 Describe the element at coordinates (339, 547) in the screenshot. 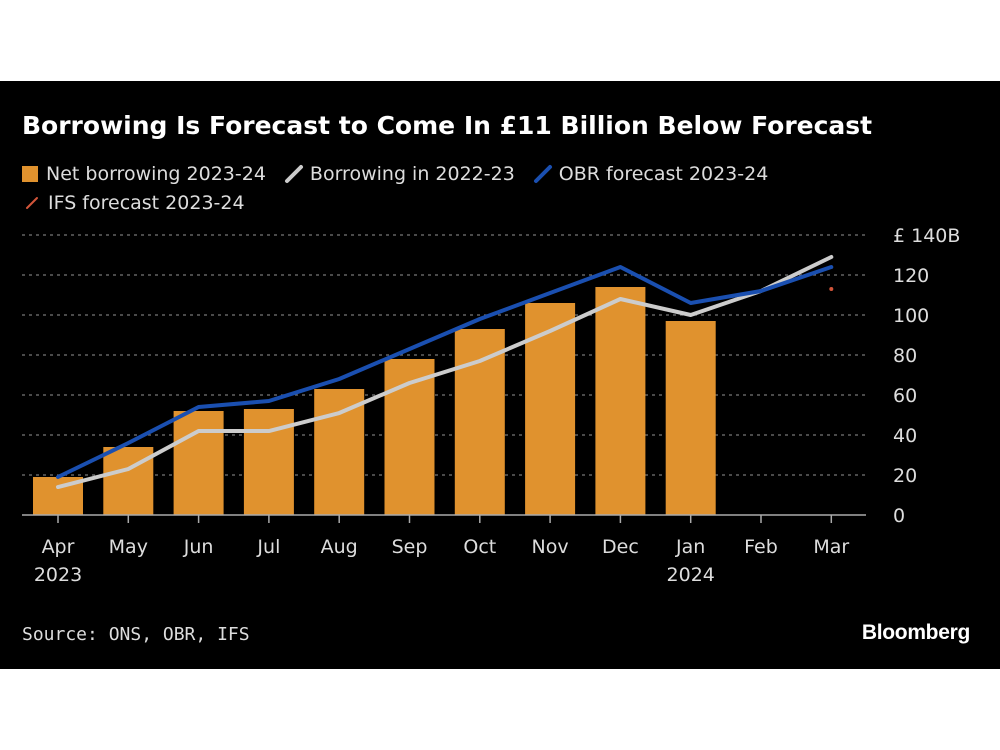

I see `x-tick-label-aug: Aug` at that location.